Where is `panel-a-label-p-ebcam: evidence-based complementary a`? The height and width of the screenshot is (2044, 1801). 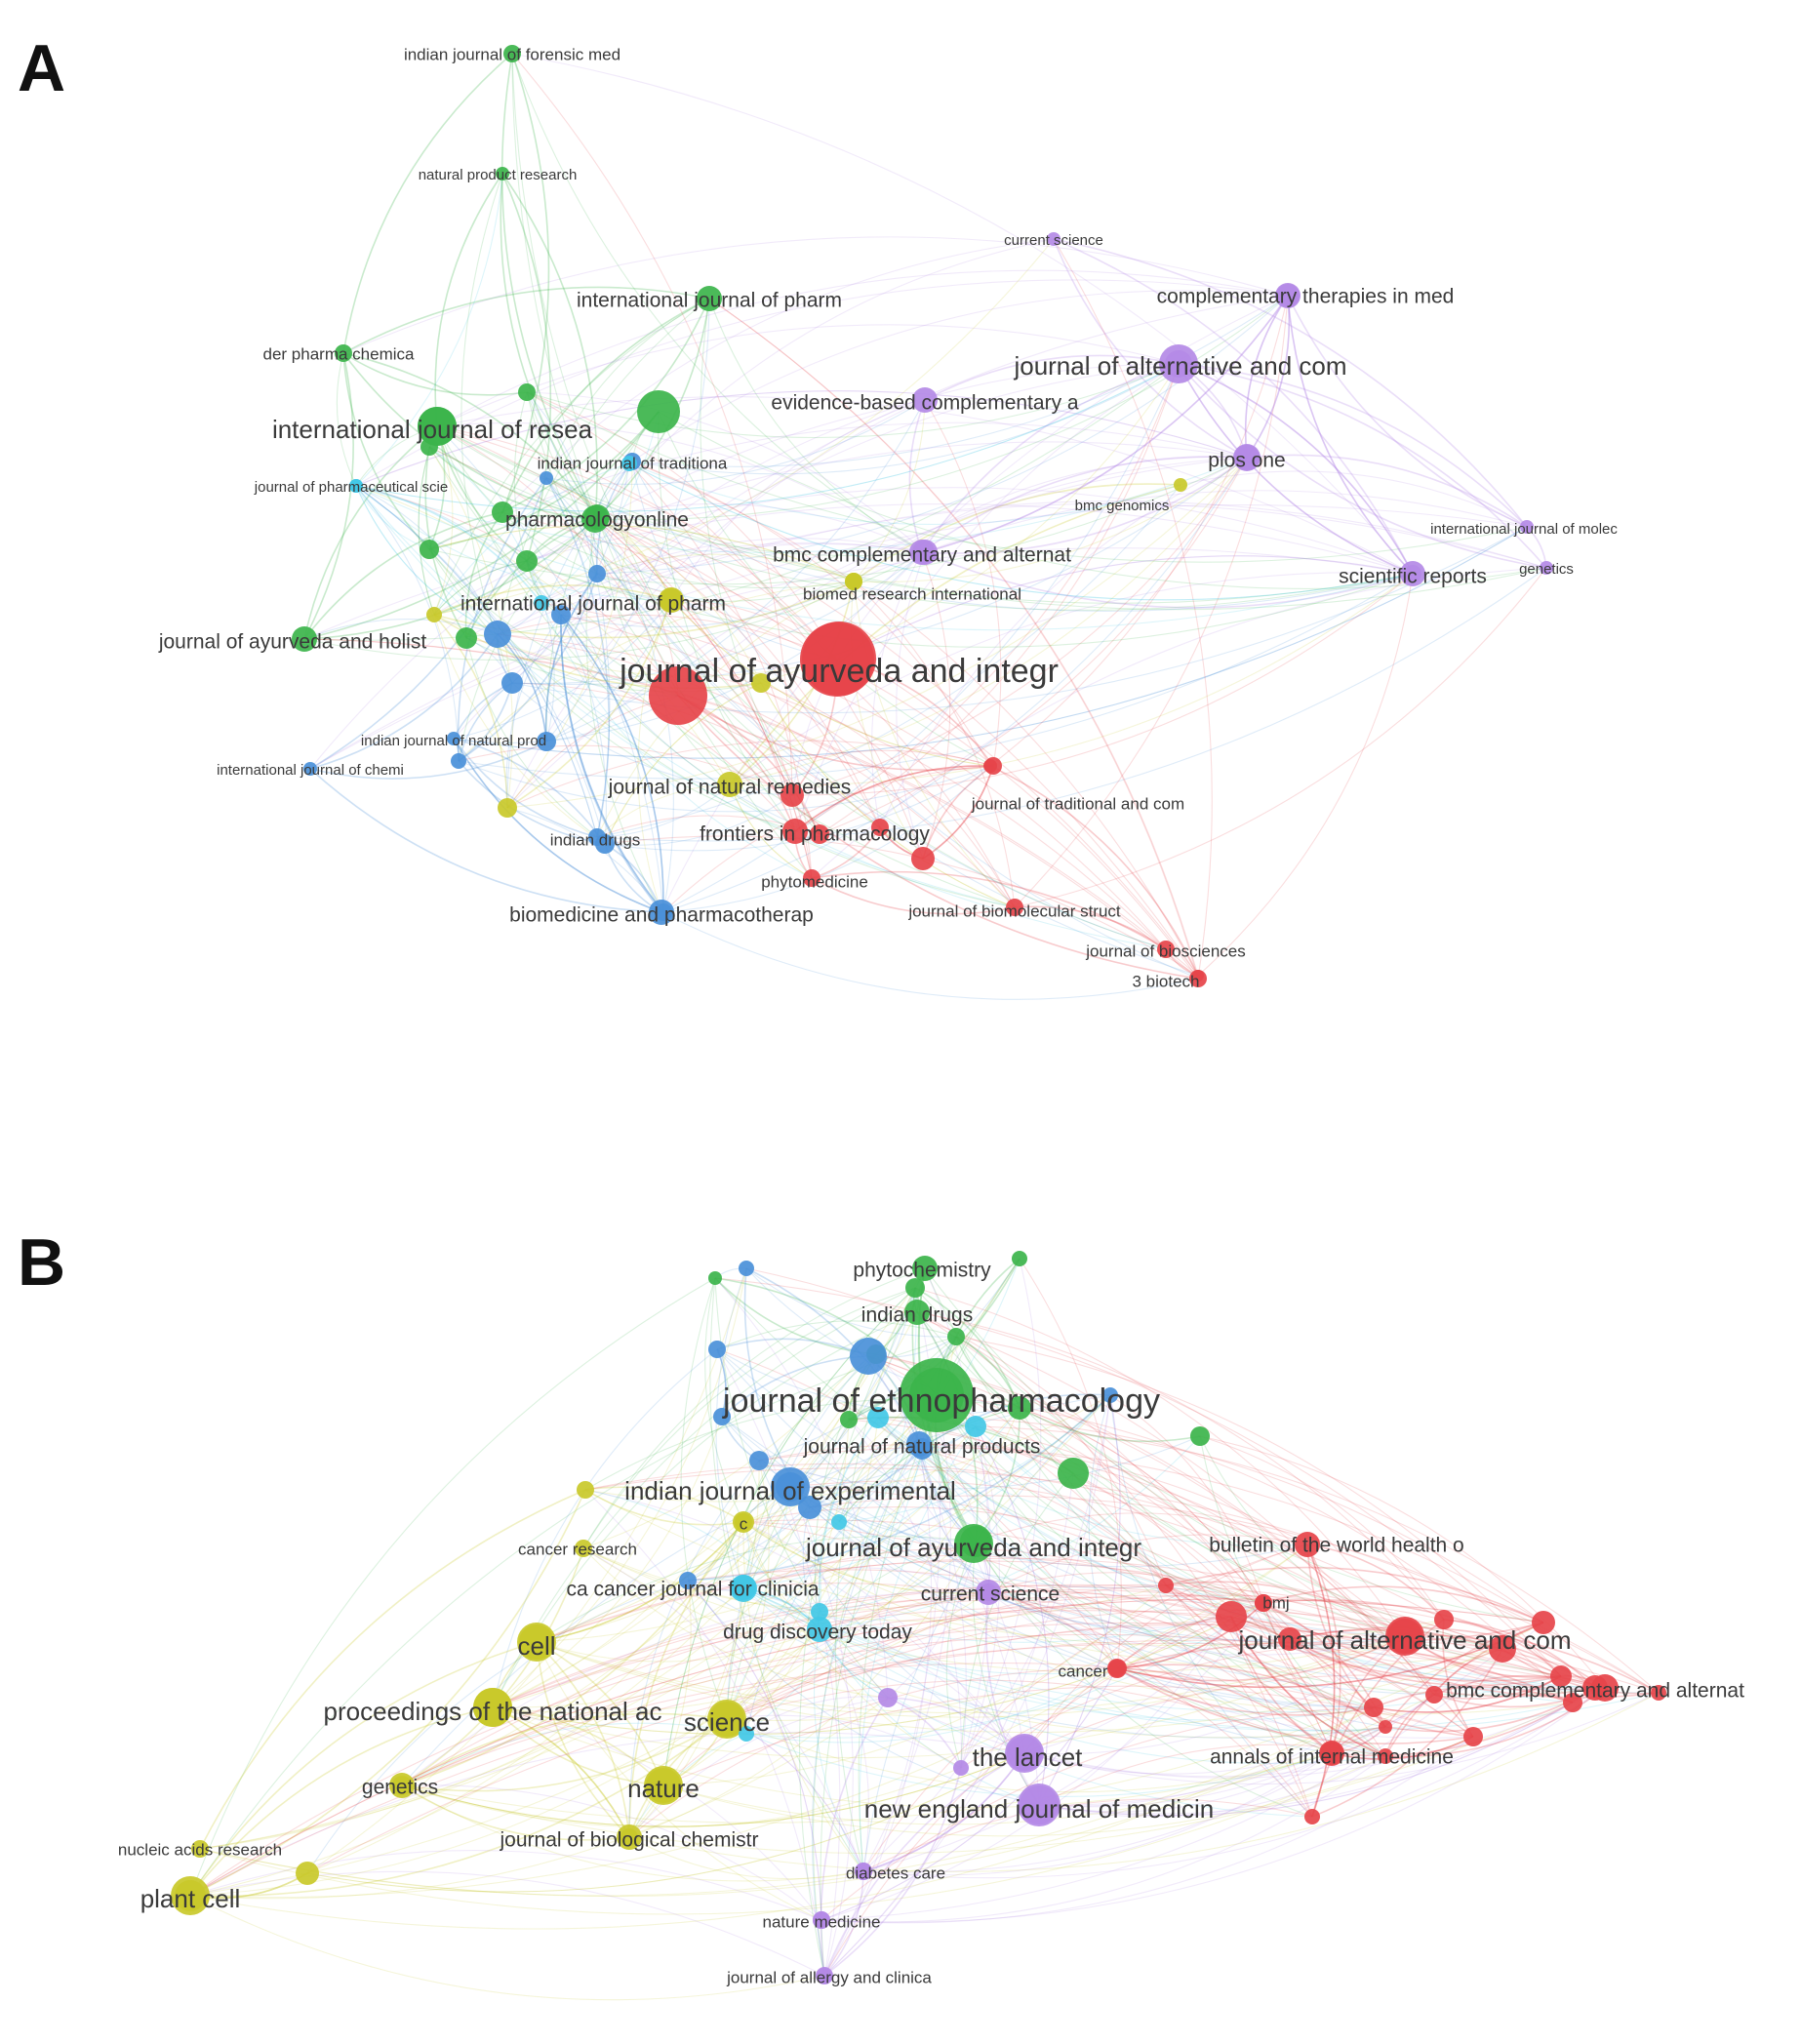 panel-a-label-p-ebcam: evidence-based complementary a is located at coordinates (924, 403).